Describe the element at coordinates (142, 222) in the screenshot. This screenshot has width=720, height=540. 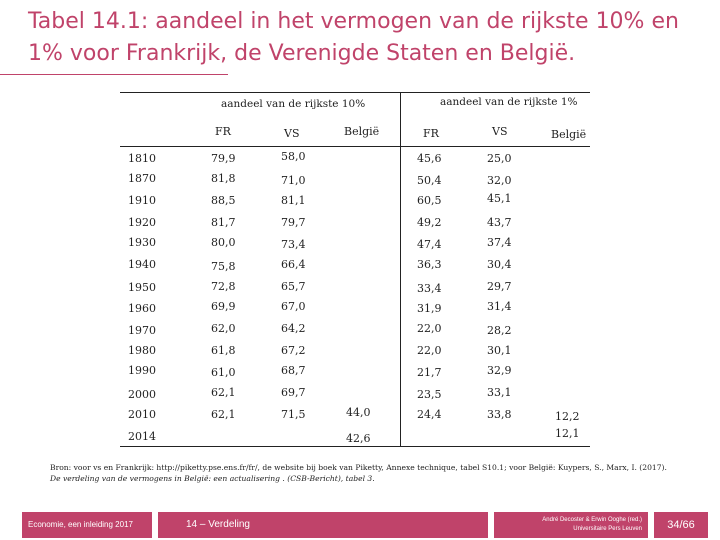
I see `row-year: 1920` at that location.